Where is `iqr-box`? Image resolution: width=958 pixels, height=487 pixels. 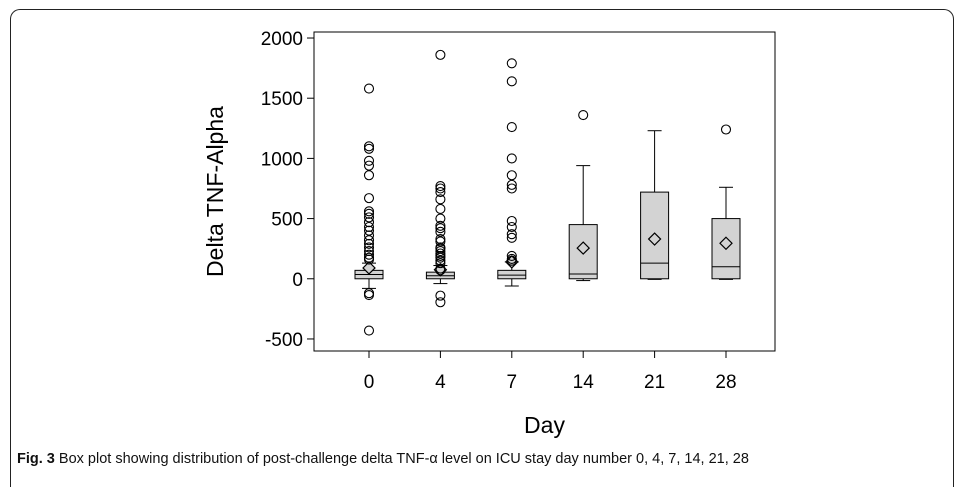 iqr-box is located at coordinates (512, 274).